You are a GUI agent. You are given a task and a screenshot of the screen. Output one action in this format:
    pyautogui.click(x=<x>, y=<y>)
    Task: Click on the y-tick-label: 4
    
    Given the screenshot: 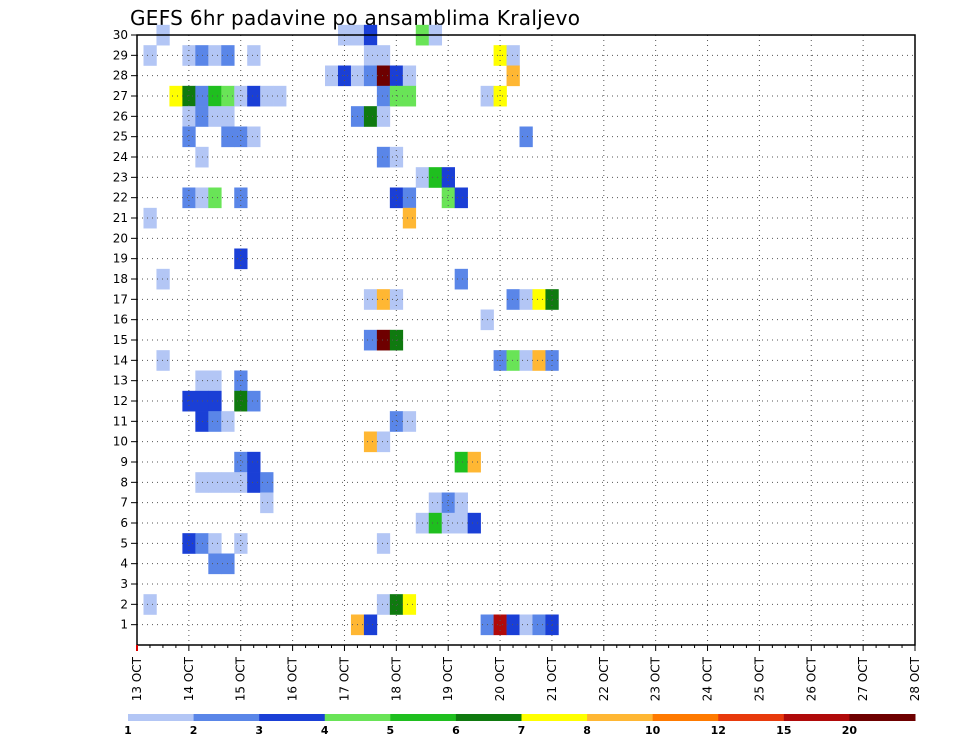 What is the action you would take?
    pyautogui.click(x=124, y=564)
    